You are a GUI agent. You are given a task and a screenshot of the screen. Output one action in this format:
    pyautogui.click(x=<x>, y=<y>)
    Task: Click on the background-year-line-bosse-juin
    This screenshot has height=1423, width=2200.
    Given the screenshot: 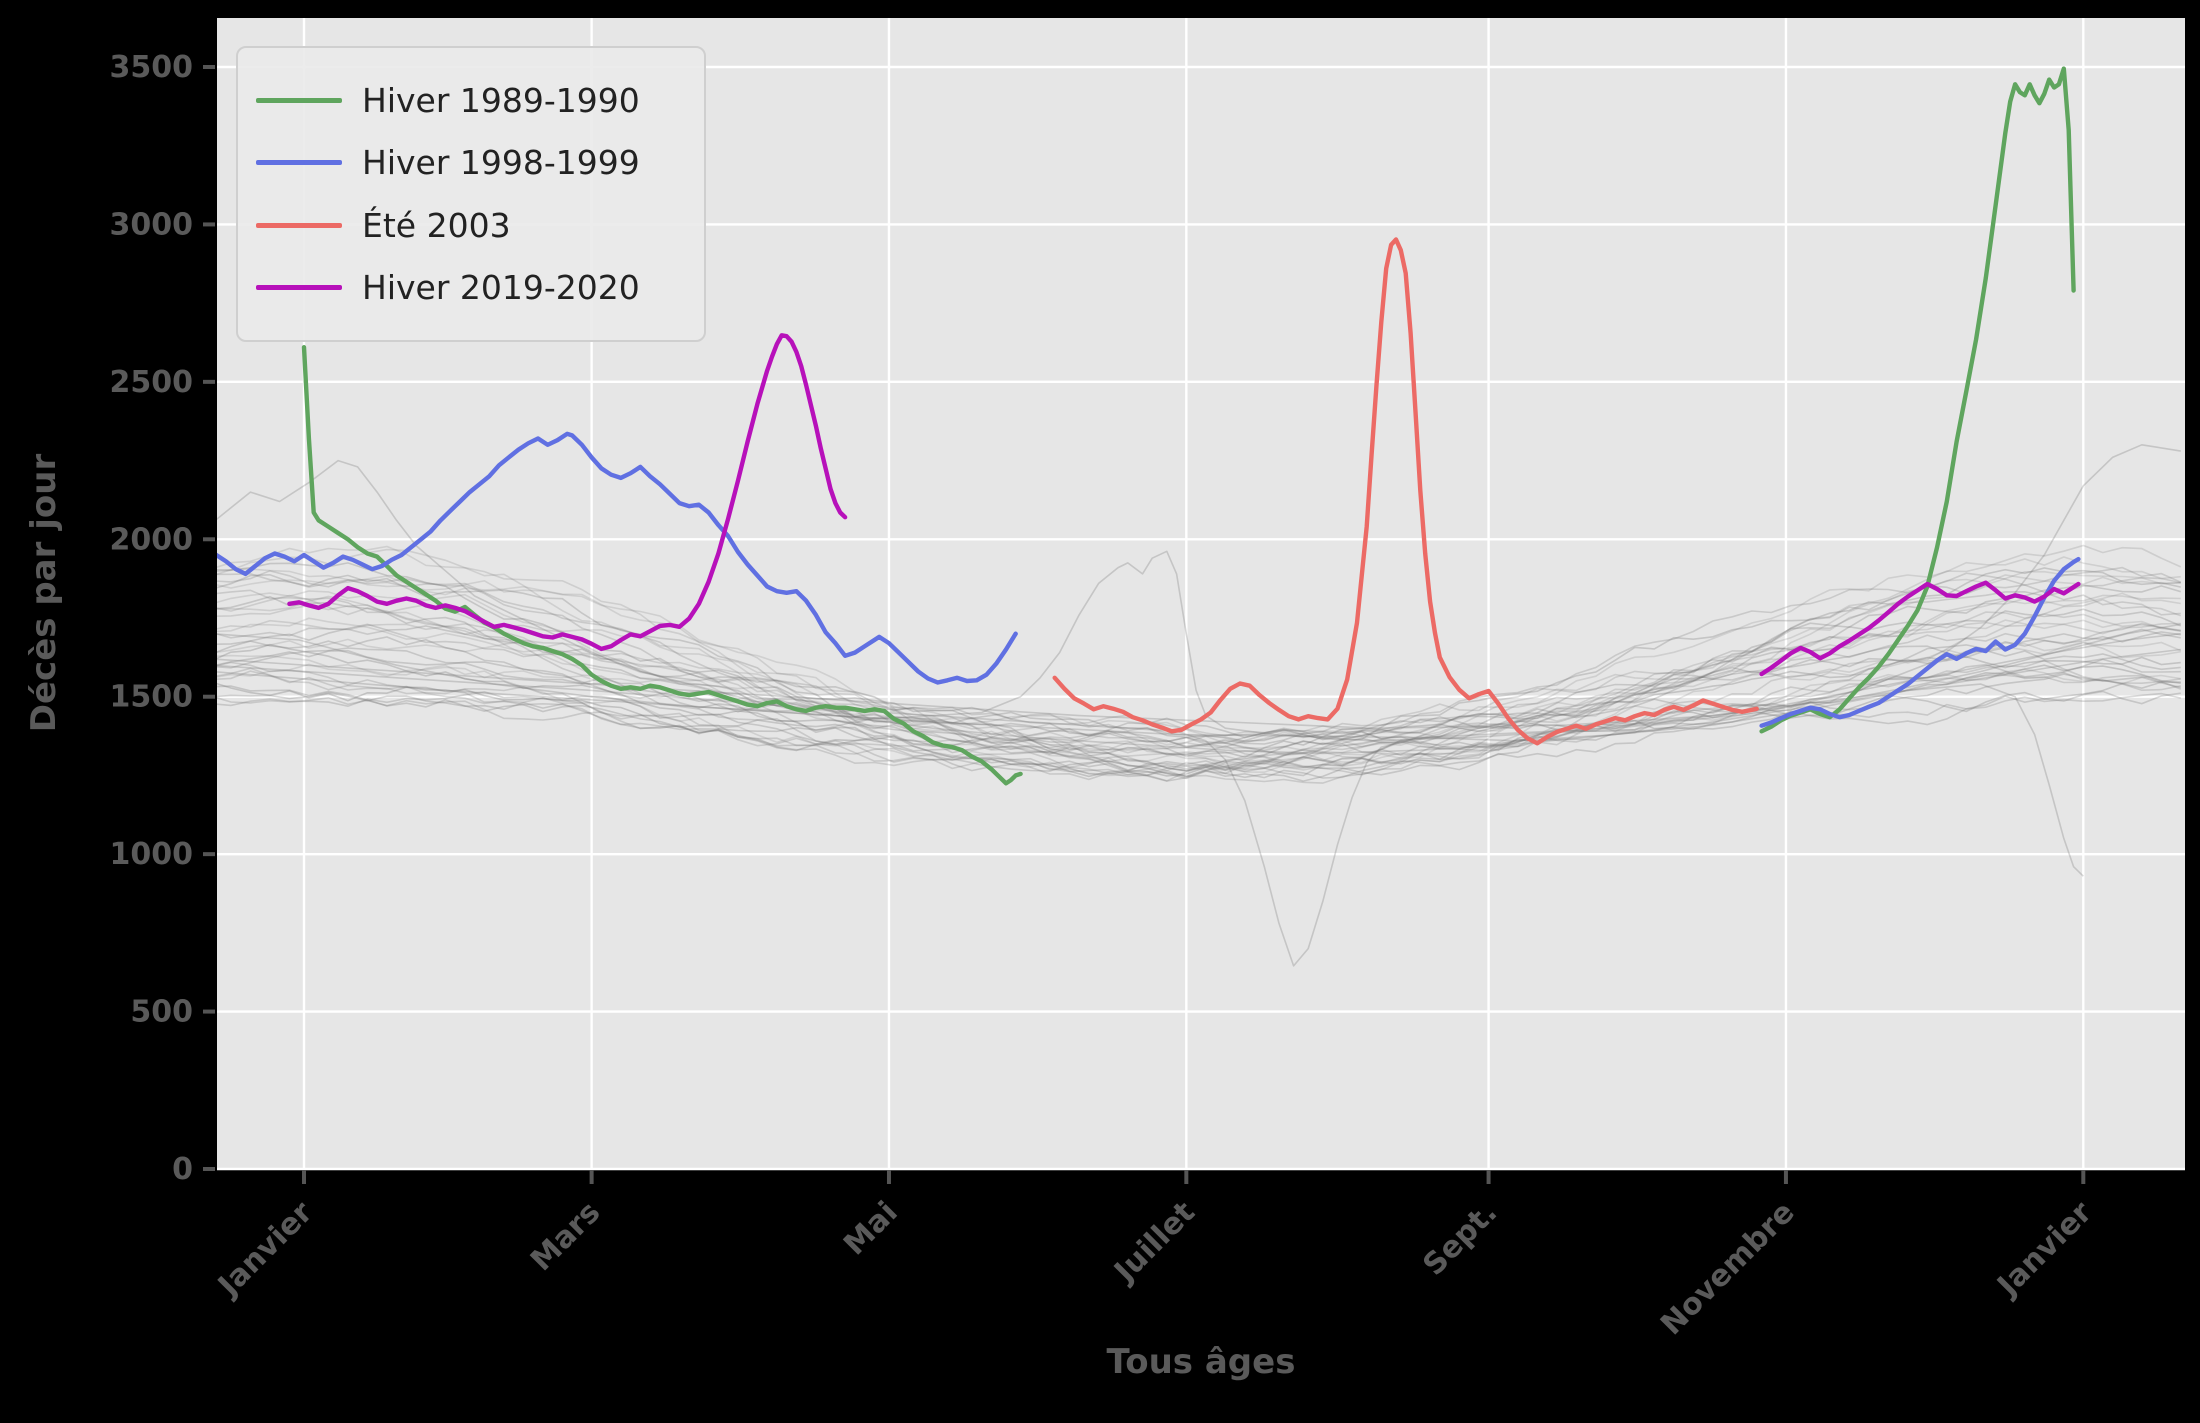 What is the action you would take?
    pyautogui.click(x=1199, y=646)
    